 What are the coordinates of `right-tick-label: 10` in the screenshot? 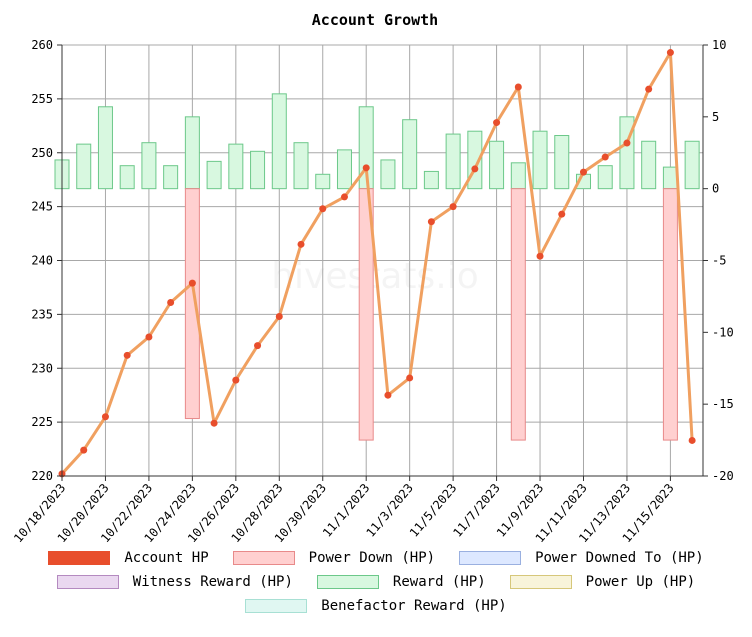 It's located at (719, 45).